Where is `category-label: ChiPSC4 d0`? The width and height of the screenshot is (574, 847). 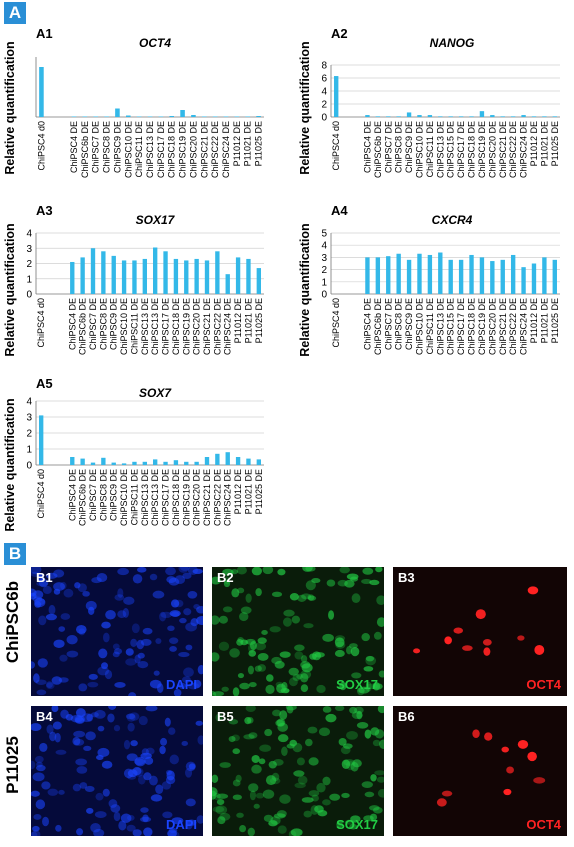 category-label: ChiPSC4 d0 is located at coordinates (336, 323).